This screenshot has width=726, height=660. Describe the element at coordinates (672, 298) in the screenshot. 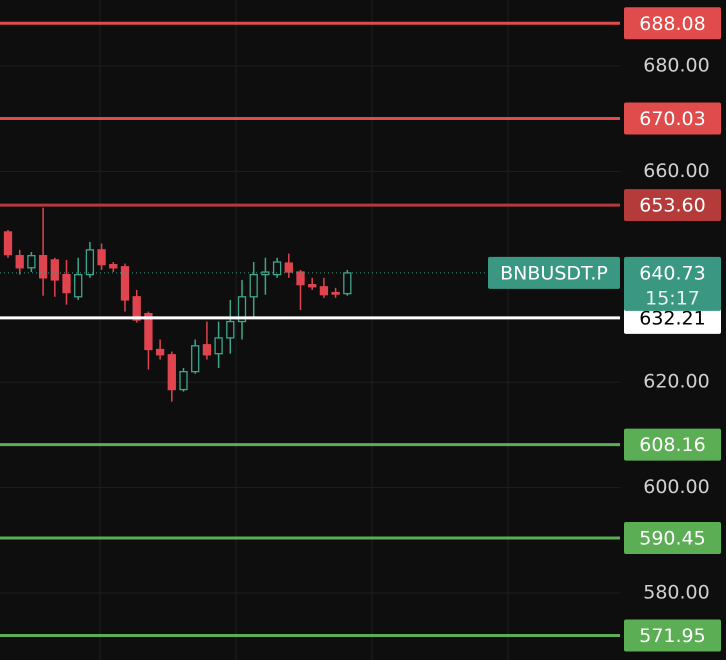

I see `countdown-label: 15:17` at that location.